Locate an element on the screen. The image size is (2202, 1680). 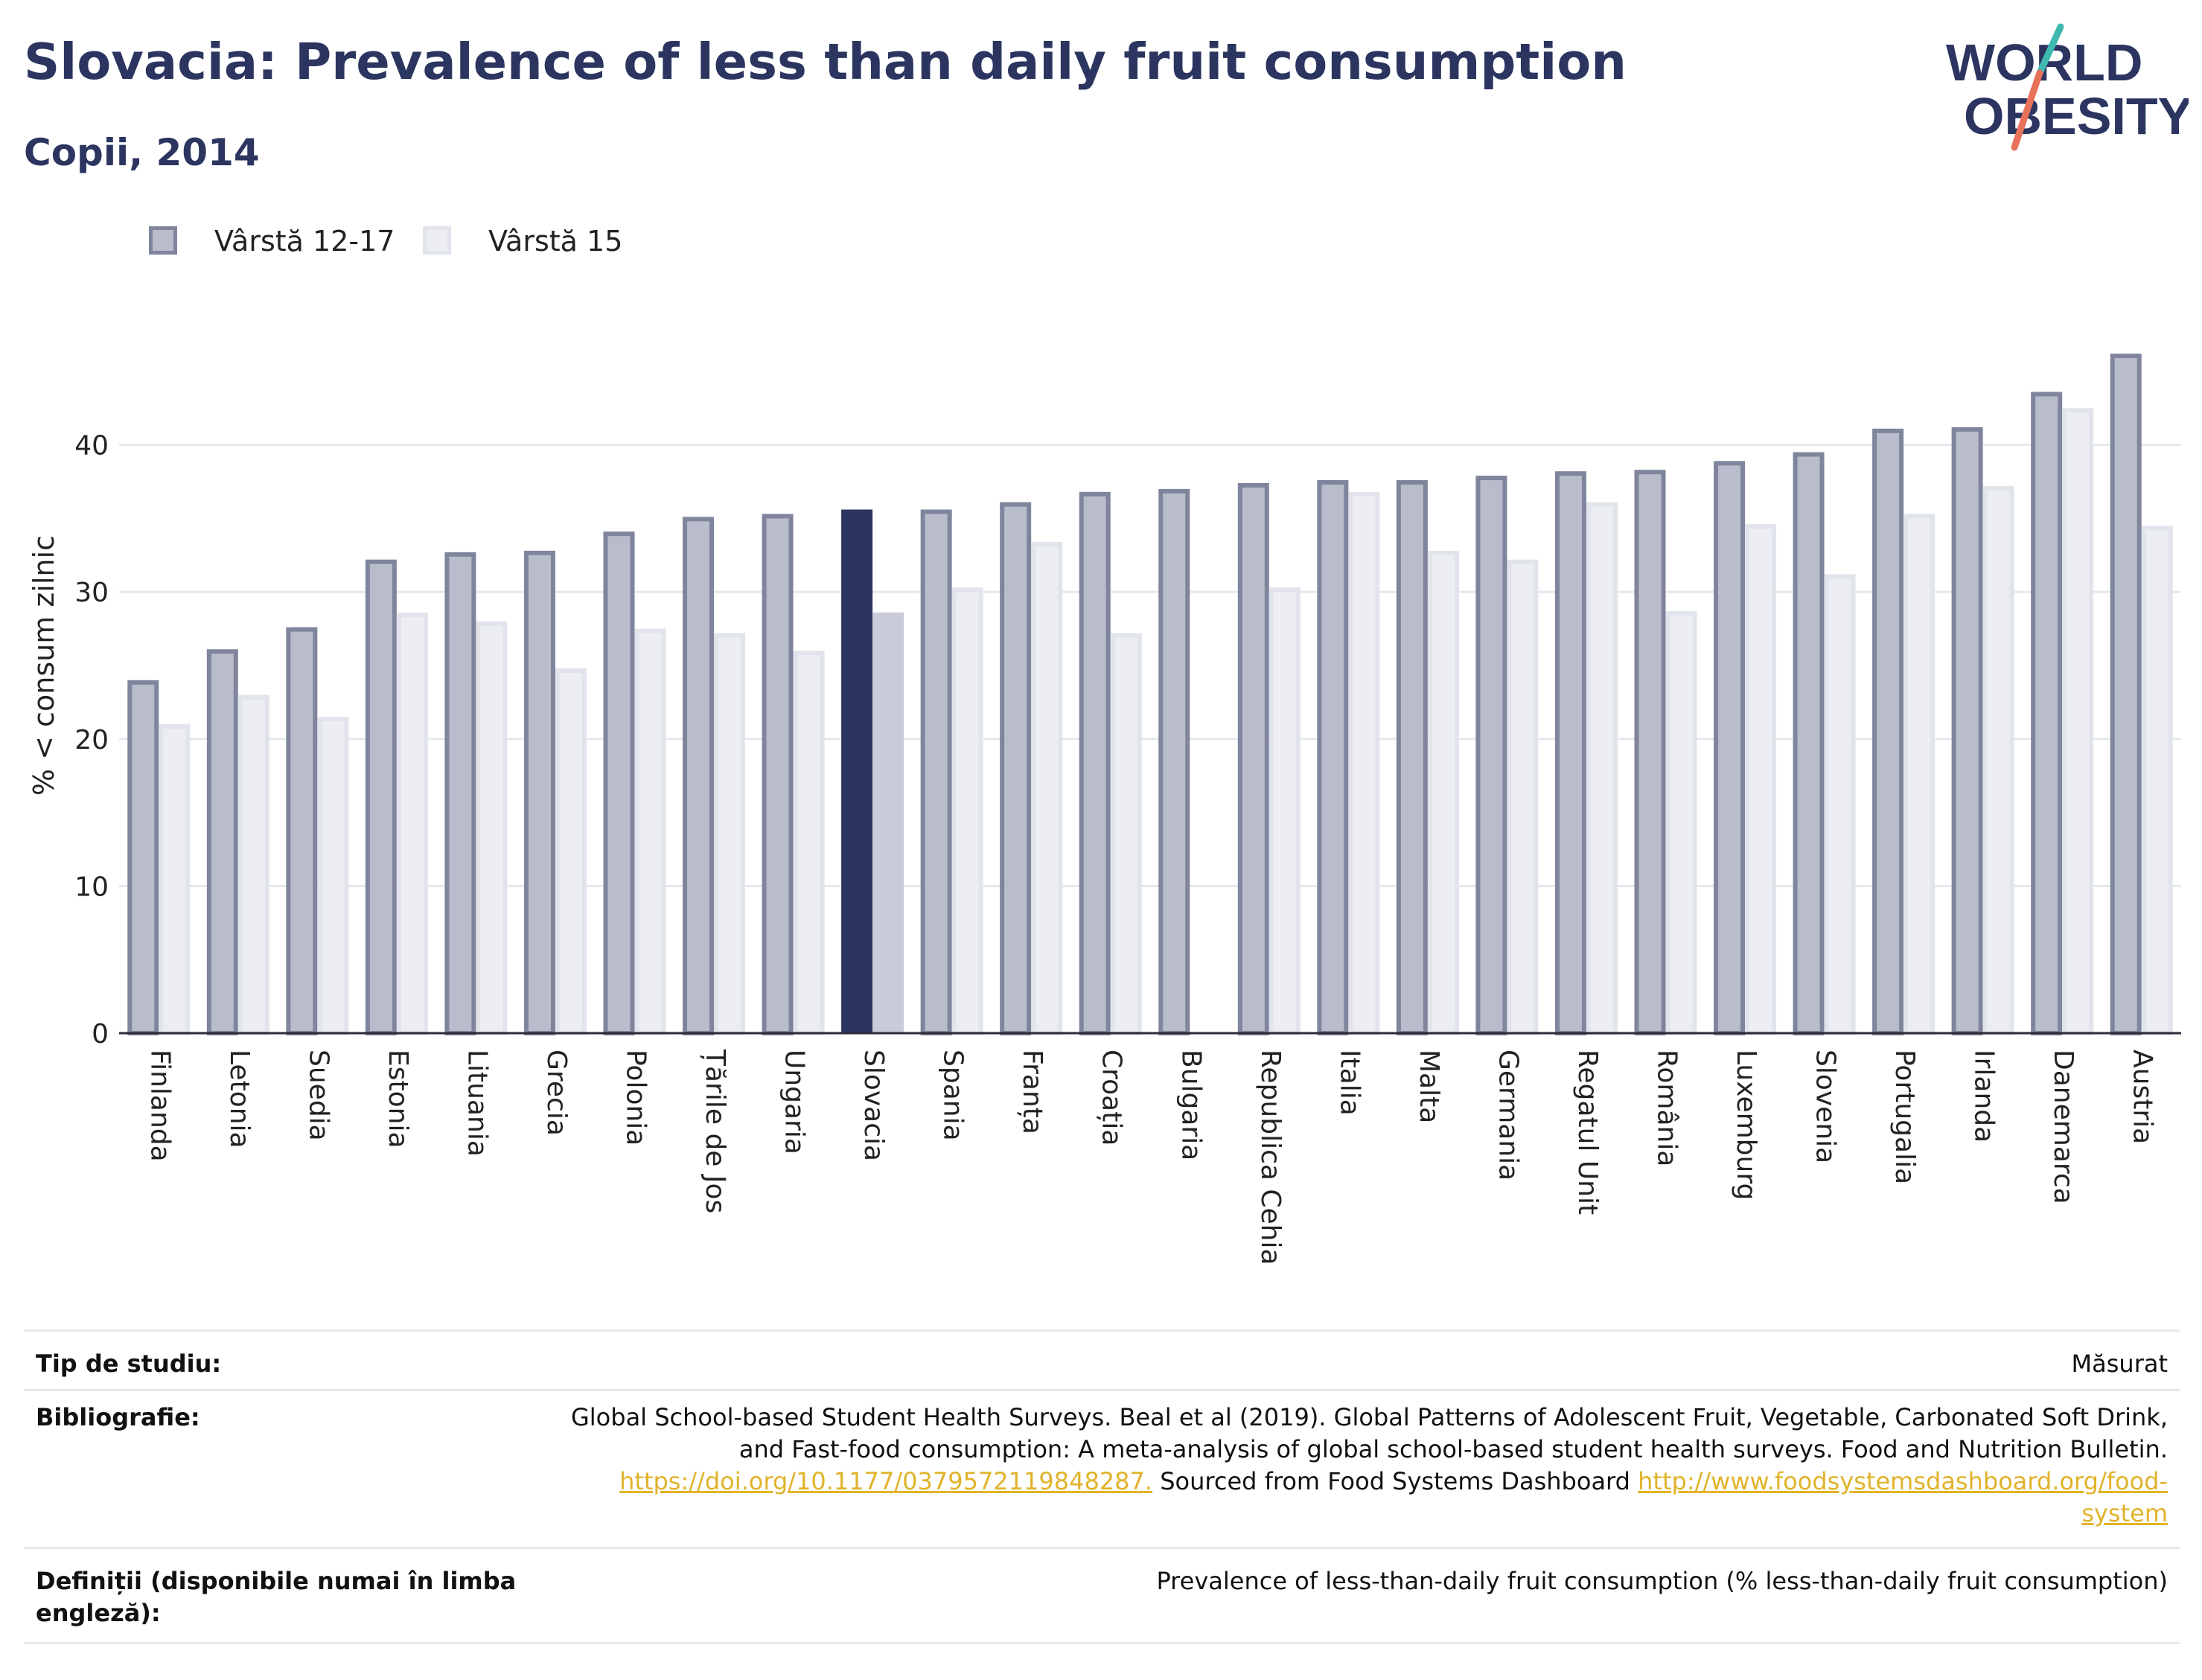
x-tick-label: Slovacia is located at coordinates (873, 1105).